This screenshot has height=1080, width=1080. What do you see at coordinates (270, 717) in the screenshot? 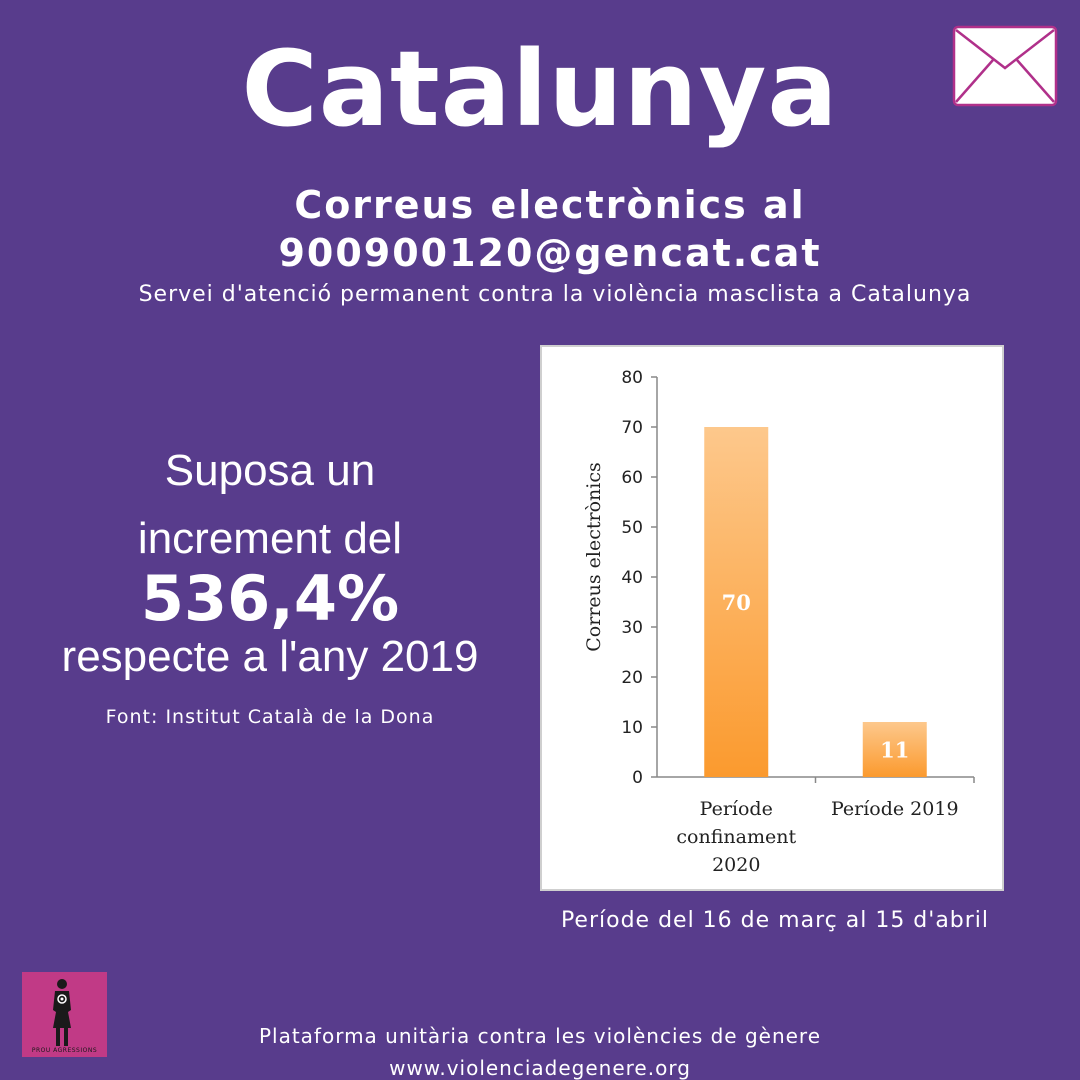
I see `source-note: Font: Institut Català de la Dona` at bounding box center [270, 717].